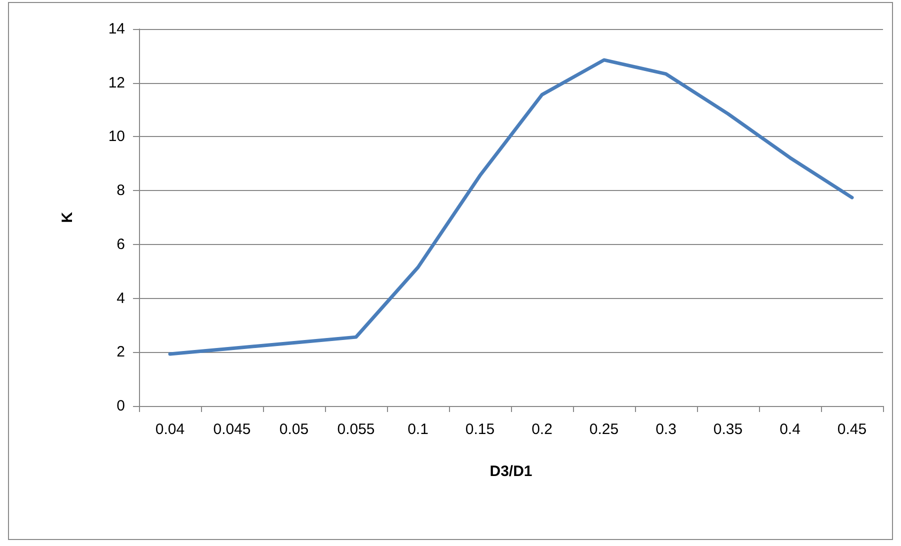 This screenshot has height=546, width=901. What do you see at coordinates (120, 191) in the screenshot?
I see `y-tick-label: 8` at bounding box center [120, 191].